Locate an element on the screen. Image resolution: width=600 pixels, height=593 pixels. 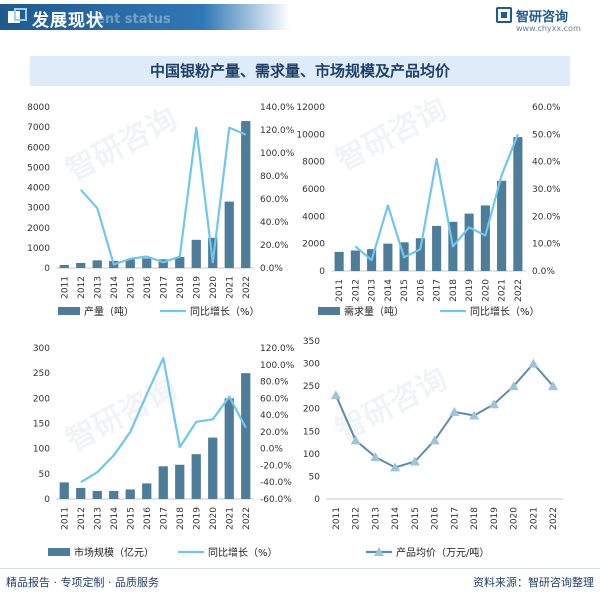
legend-label: 同比增长（%） is located at coordinates (243, 552).